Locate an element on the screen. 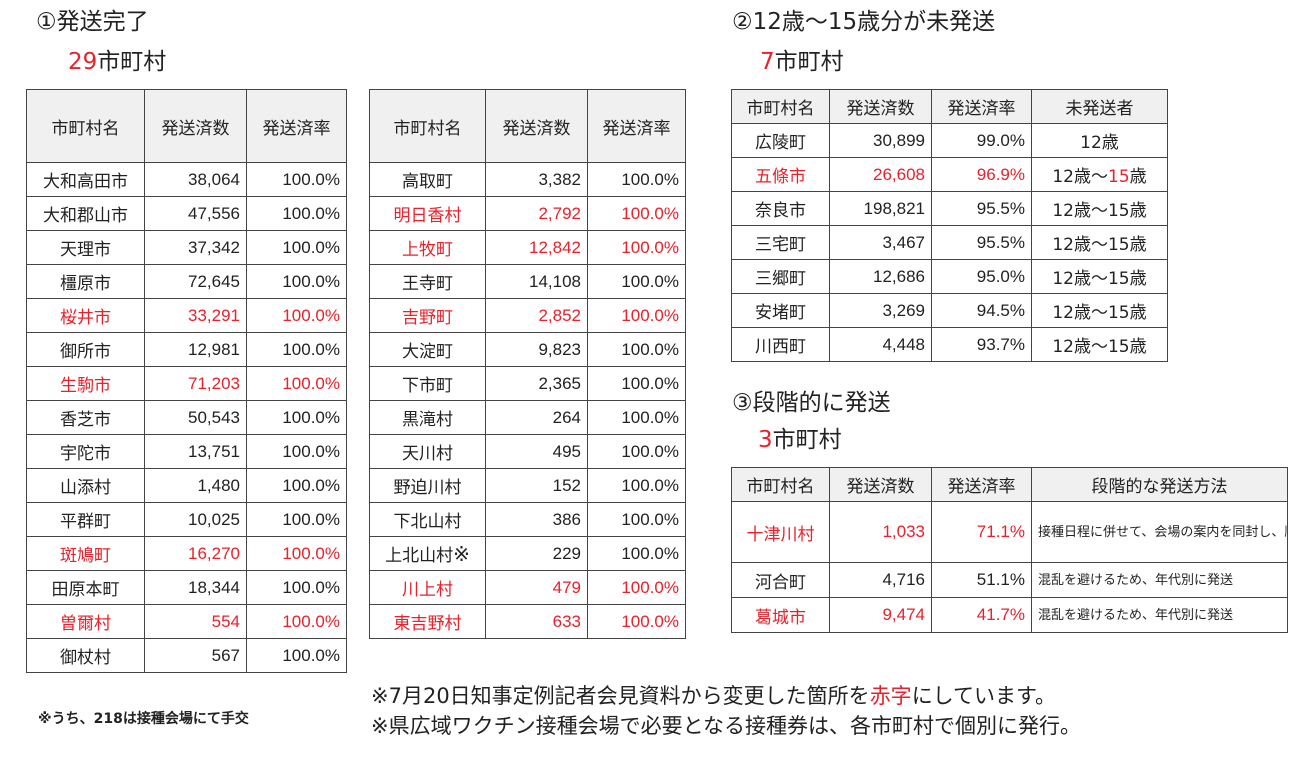 Image resolution: width=1315 pixels, height=757 pixels. municipality-name-text: 山添村 is located at coordinates (85, 488).